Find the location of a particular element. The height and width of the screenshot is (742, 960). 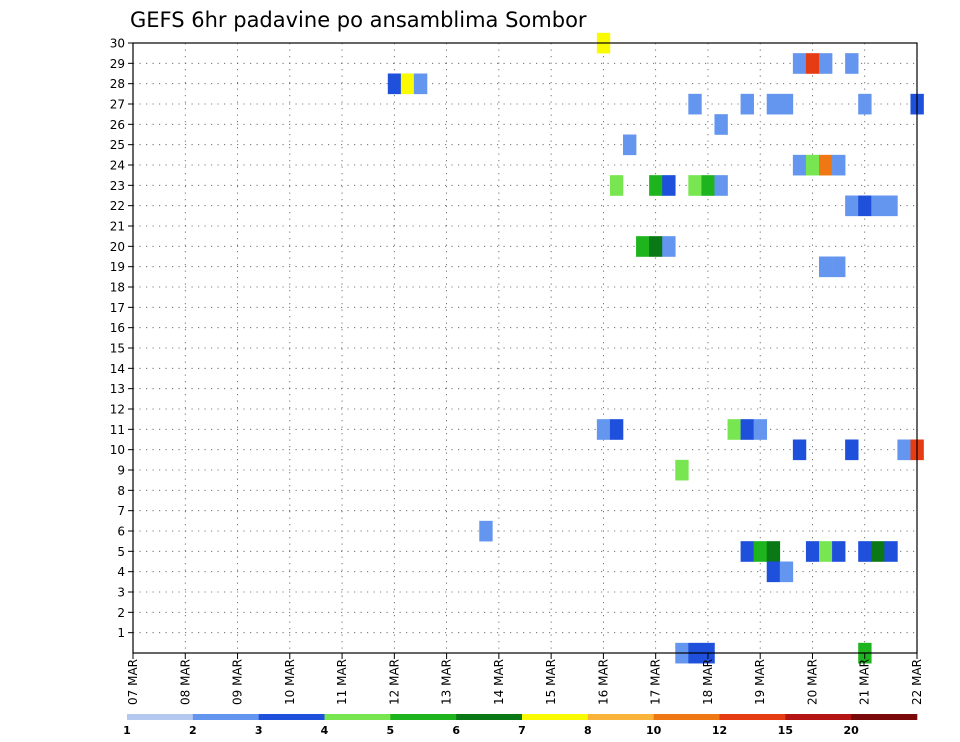

x-tick-label: 22 MAR is located at coordinates (917, 682).